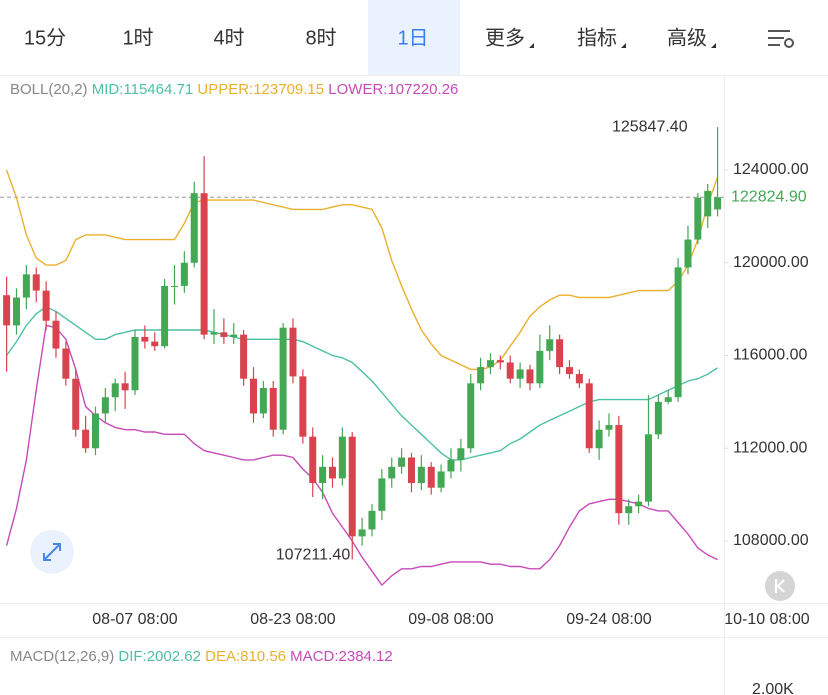  What do you see at coordinates (142, 89) in the screenshot?
I see `legend-item: MID:115464.71` at bounding box center [142, 89].